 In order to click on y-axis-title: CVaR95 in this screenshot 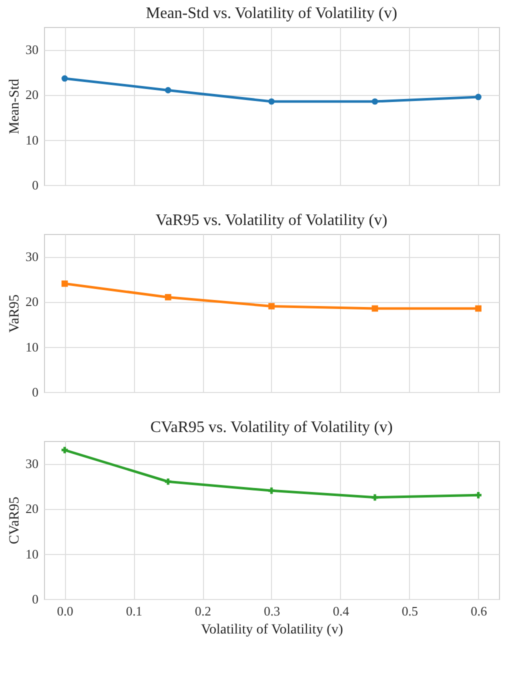, I will do `click(15, 520)`.